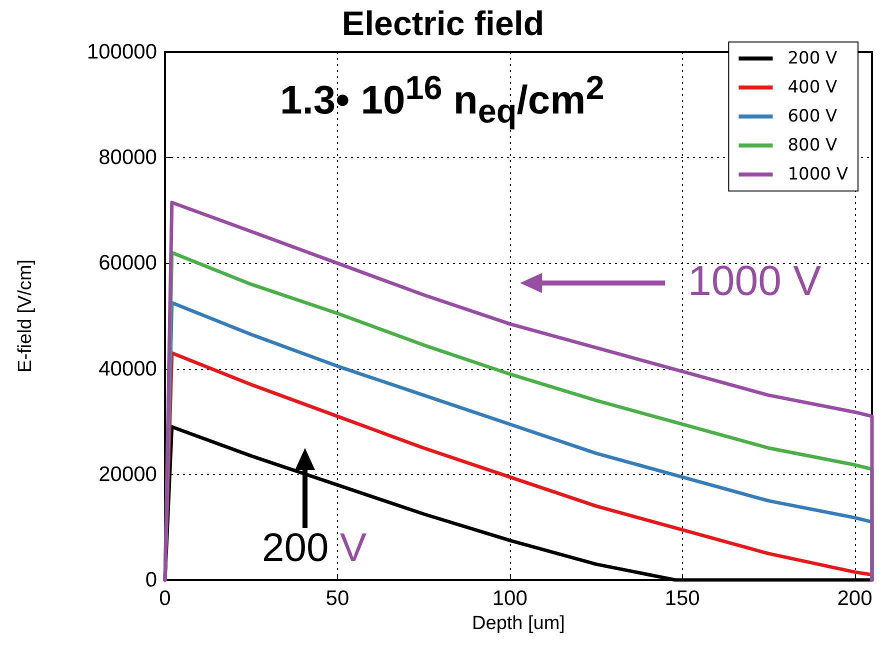  I want to click on x-tick-label: 150, so click(682, 598).